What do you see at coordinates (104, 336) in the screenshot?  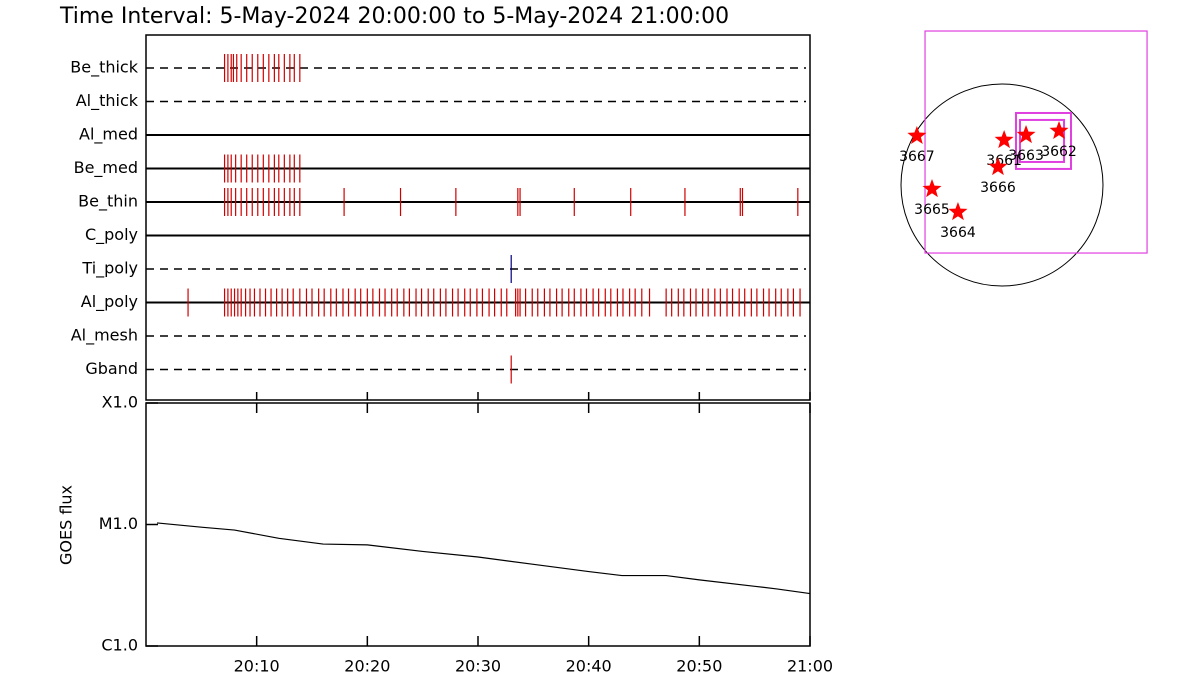 I see `filter-label: Al_mesh` at bounding box center [104, 336].